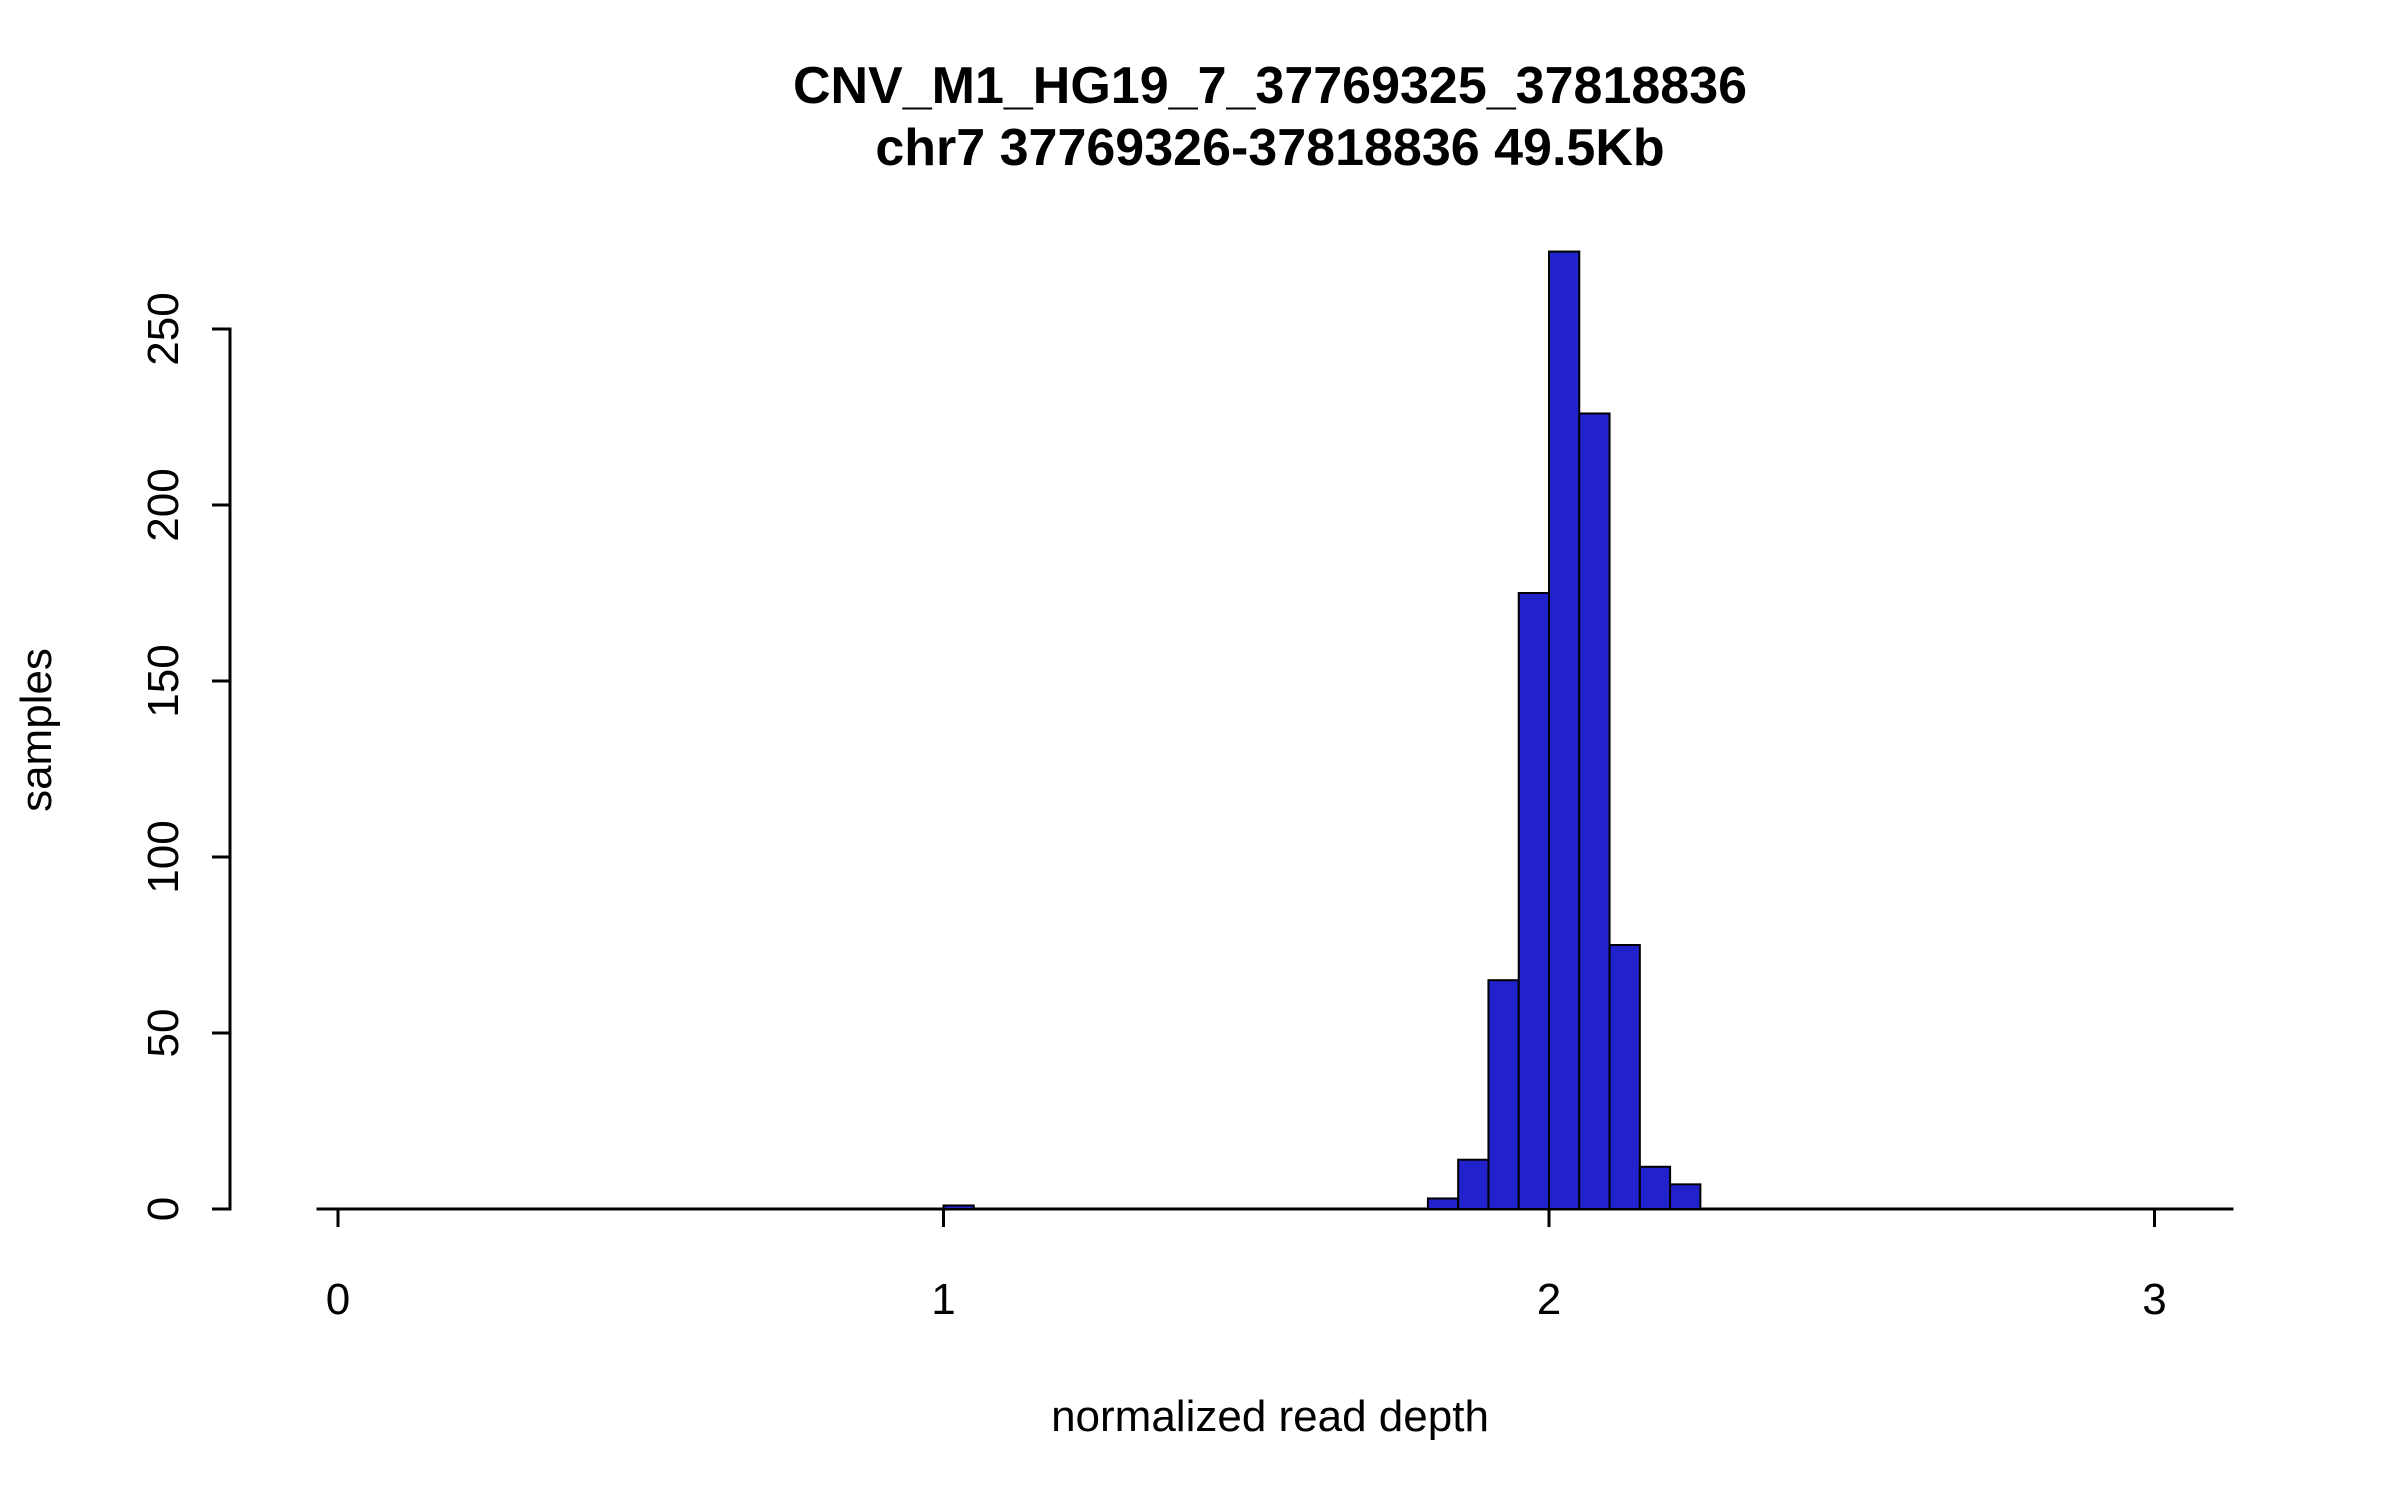 This screenshot has width=2400, height=1500. I want to click on chart-title: CNV_M1_HG19_7_37769325_37818836, so click(1270, 86).